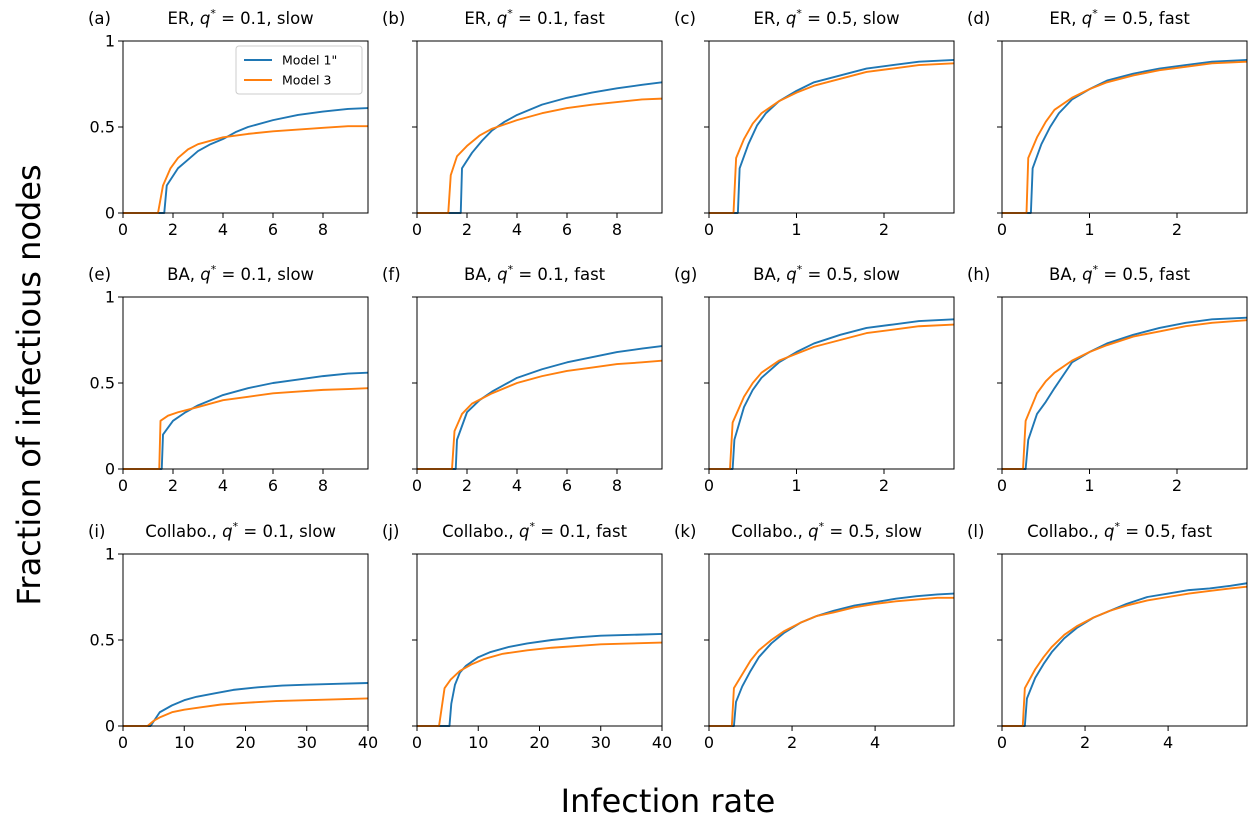  What do you see at coordinates (534, 17) in the screenshot?
I see `panel-title: ER, q* = 0.1, fast` at bounding box center [534, 17].